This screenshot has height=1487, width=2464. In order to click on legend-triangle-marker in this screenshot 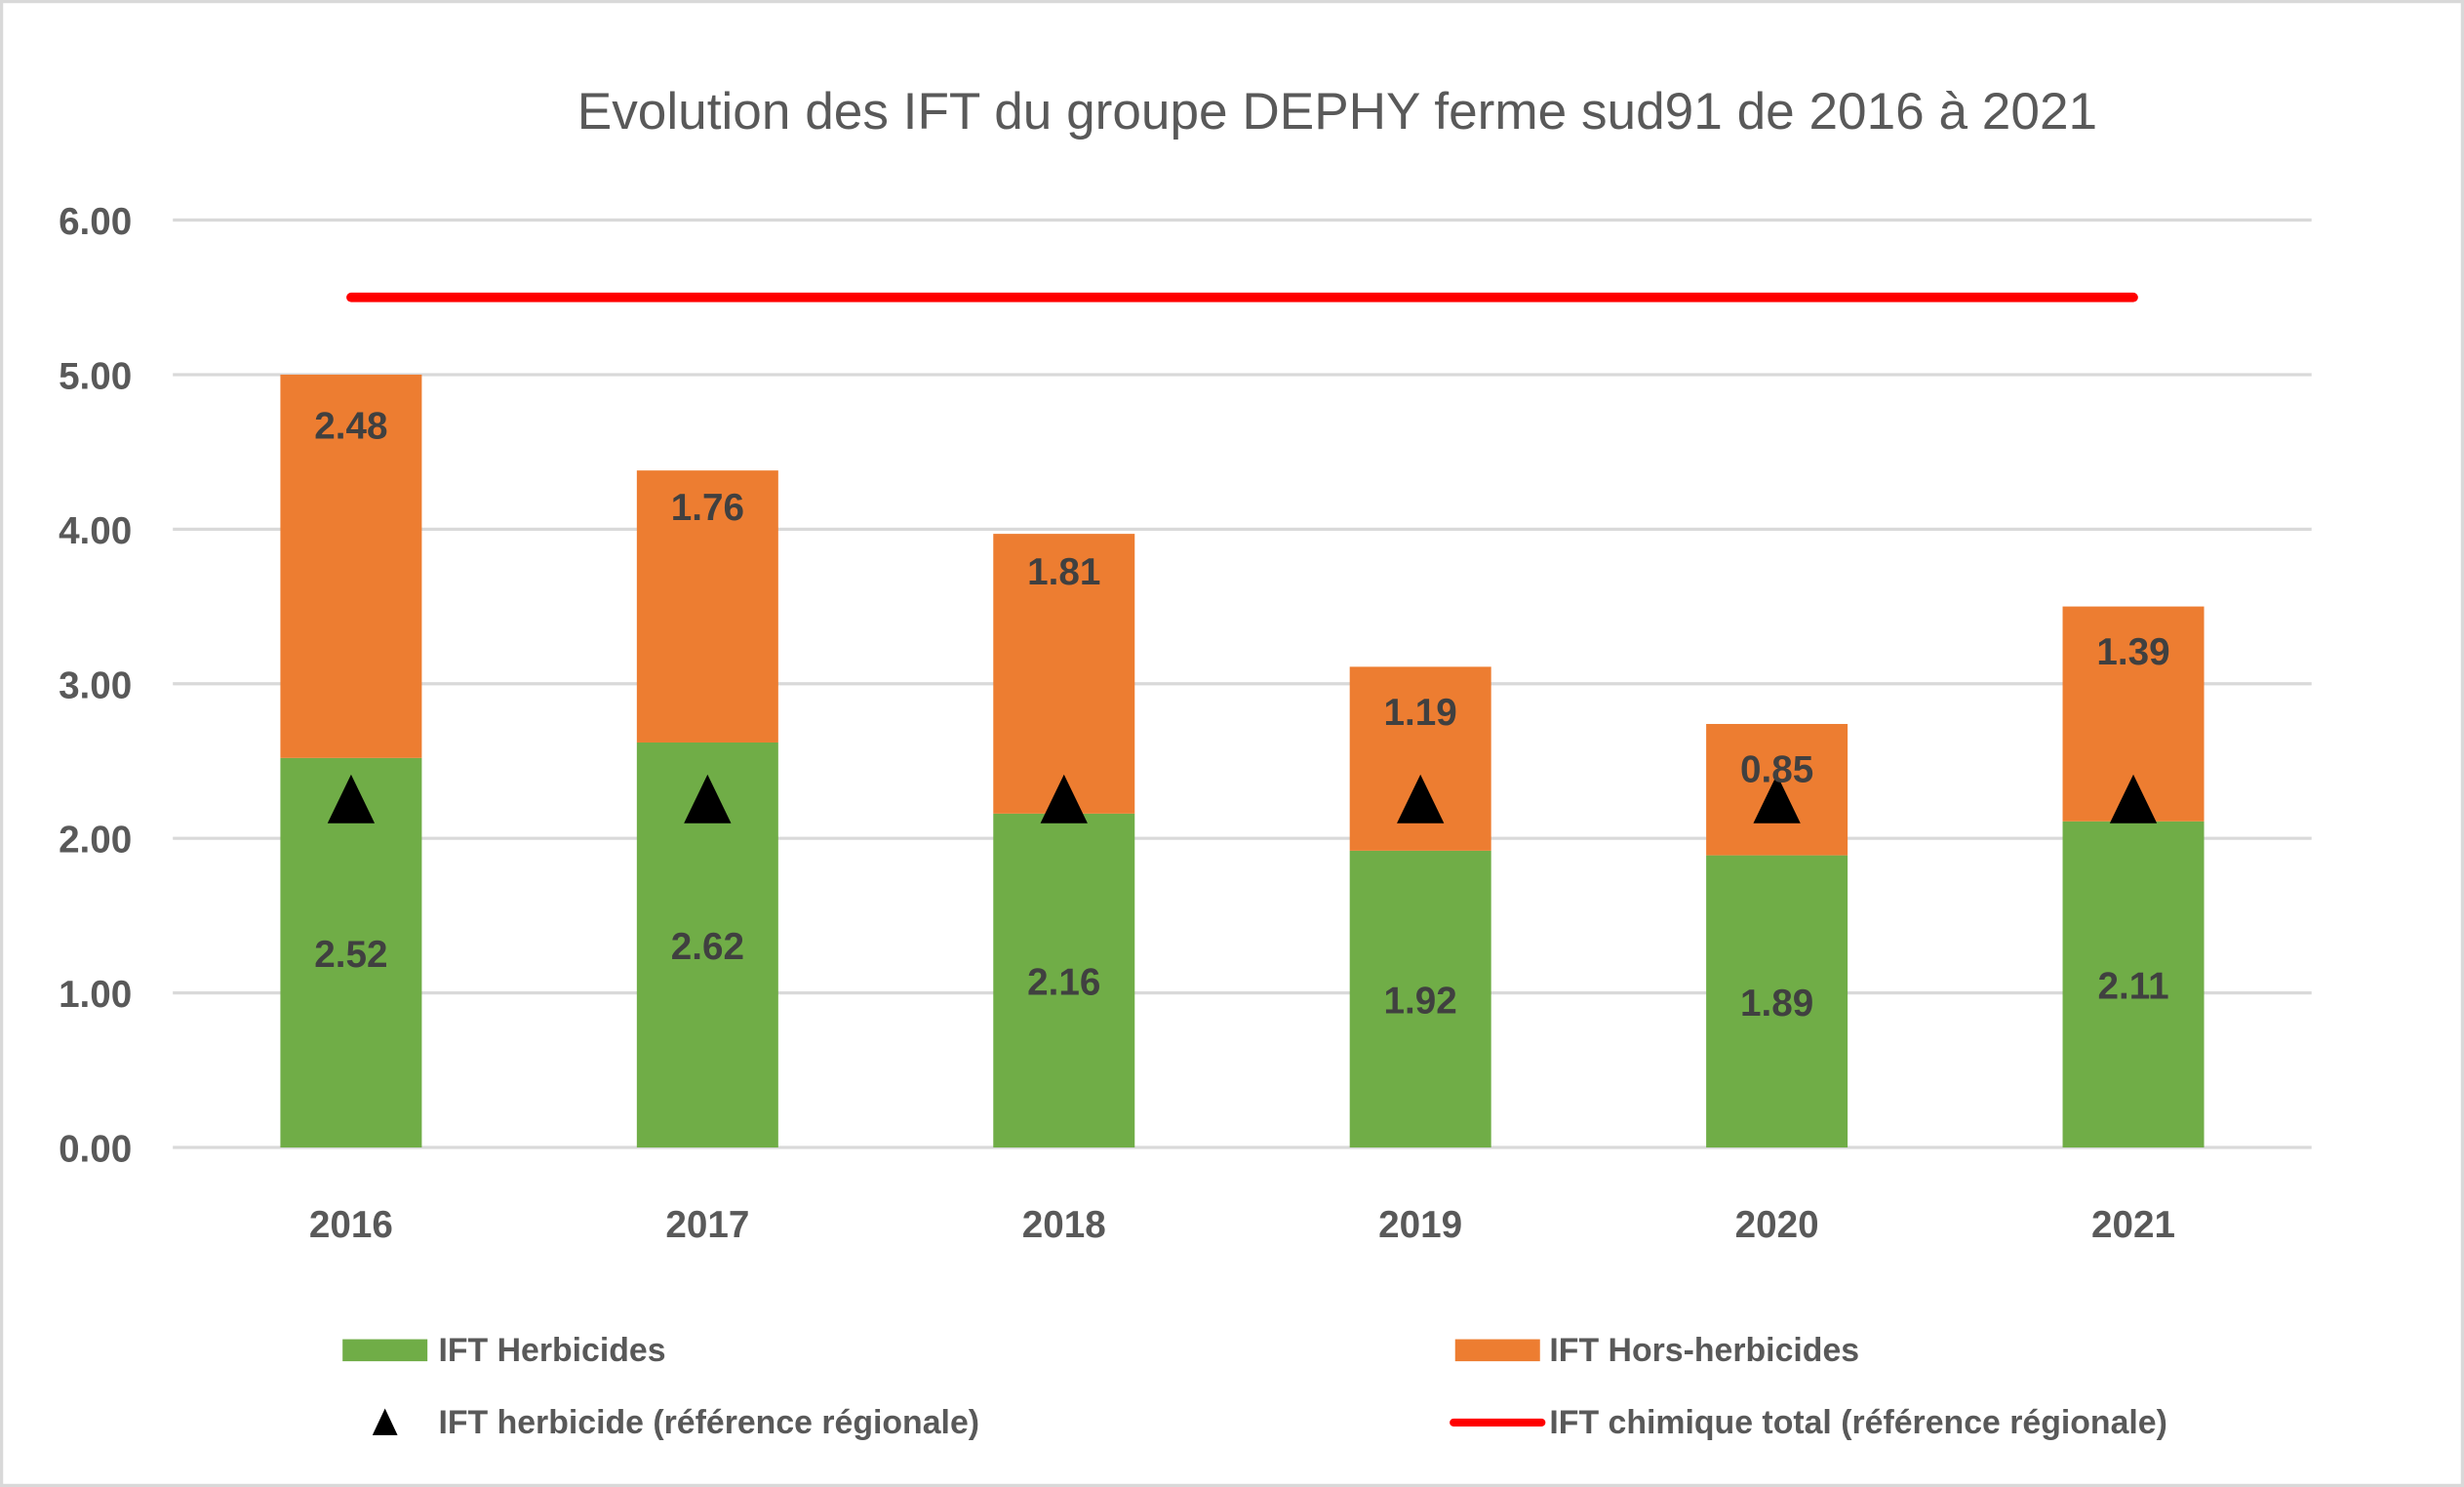, I will do `click(385, 1421)`.